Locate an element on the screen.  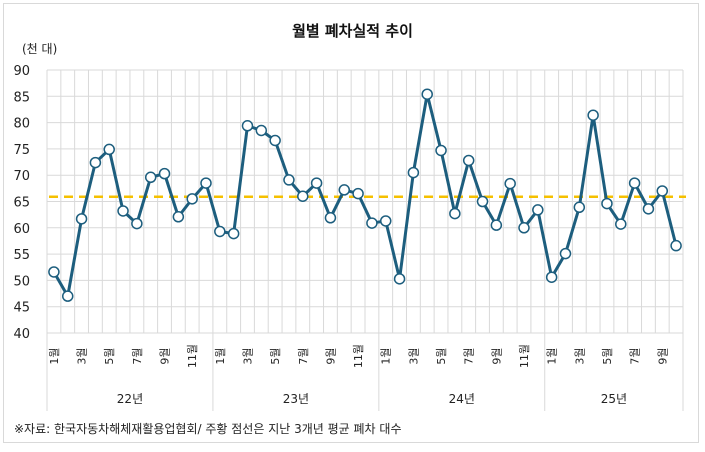
y-tick-label: 70 is located at coordinates (21, 176).